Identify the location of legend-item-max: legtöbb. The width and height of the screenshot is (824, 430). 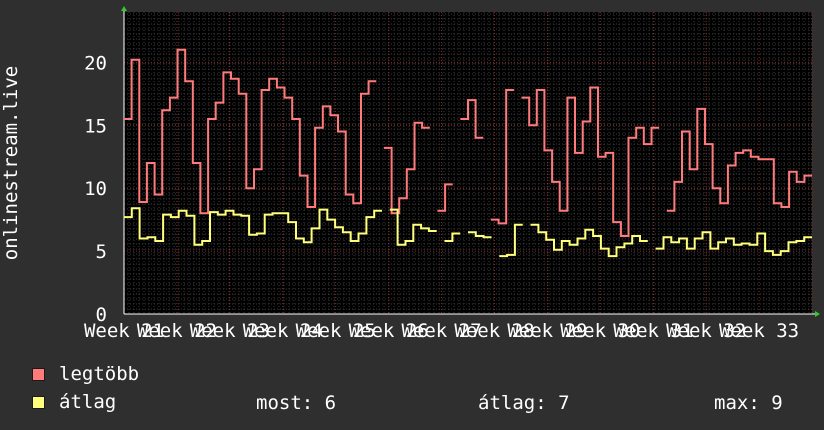
(86, 374).